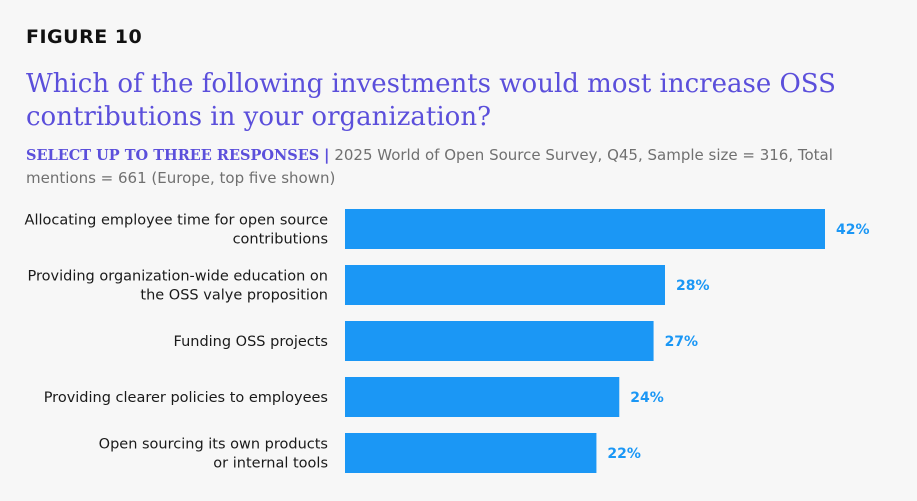 The height and width of the screenshot is (501, 917). Describe the element at coordinates (173, 155) in the screenshot. I see `subtitle-lead: SELECT UP TO THREE RESPONSES` at that location.